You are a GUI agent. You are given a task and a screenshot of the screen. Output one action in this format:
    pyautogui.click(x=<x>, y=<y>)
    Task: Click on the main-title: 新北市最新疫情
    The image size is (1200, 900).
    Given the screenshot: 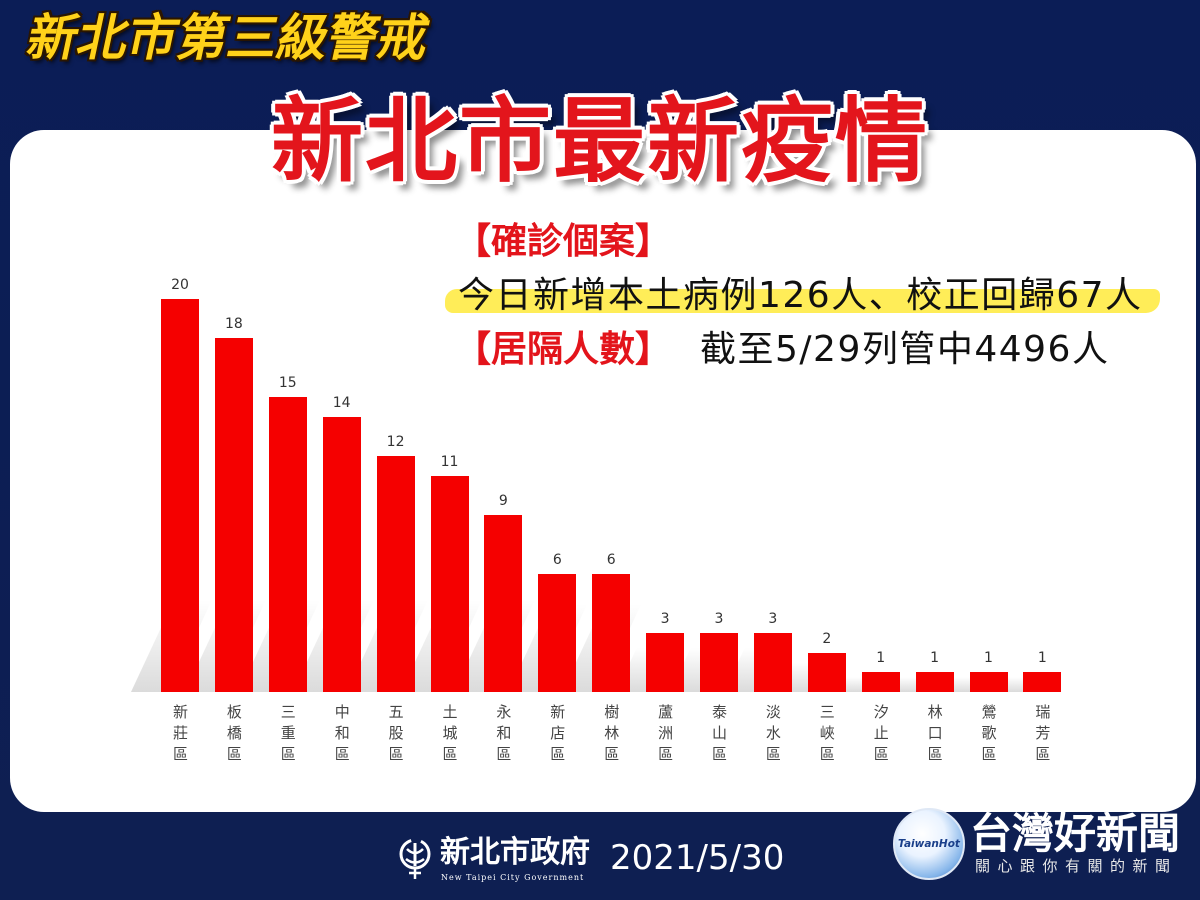 What is the action you would take?
    pyautogui.click(x=599, y=141)
    